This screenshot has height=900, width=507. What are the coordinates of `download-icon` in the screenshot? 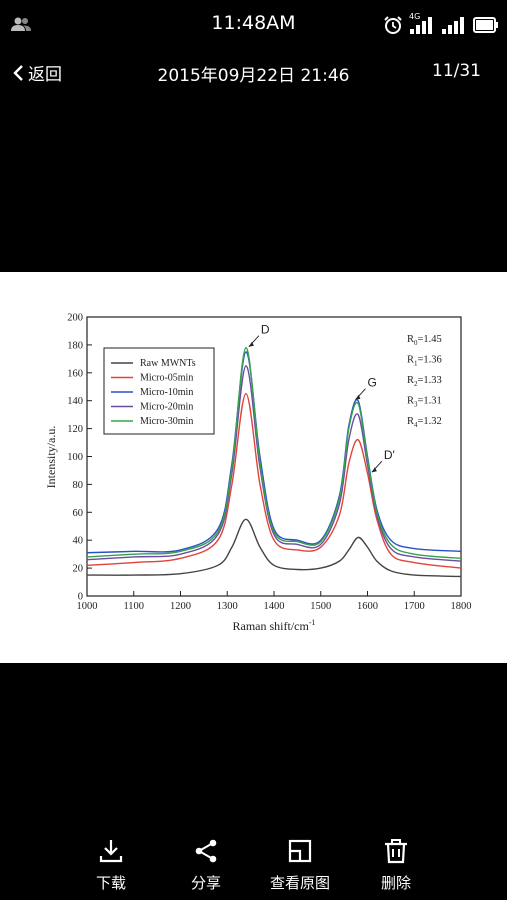 It's located at (111, 851).